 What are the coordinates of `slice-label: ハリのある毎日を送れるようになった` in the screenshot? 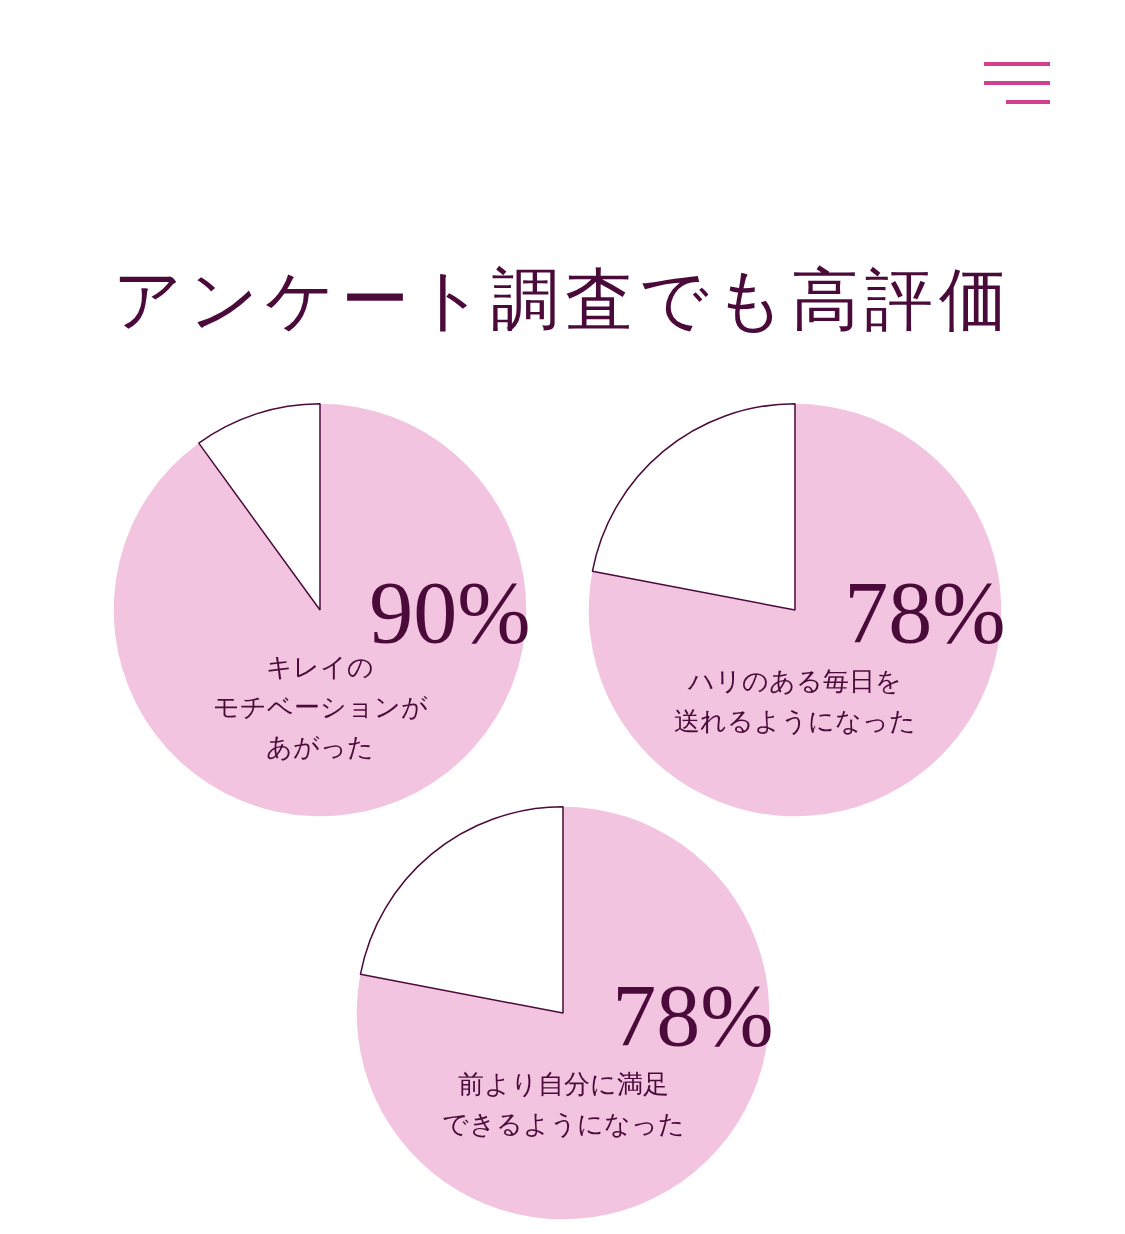 It's located at (795, 701).